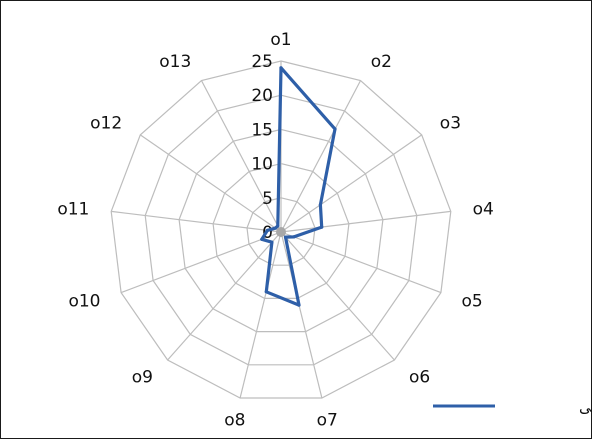  What do you see at coordinates (262, 96) in the screenshot?
I see `radial-tick-label: 20` at bounding box center [262, 96].